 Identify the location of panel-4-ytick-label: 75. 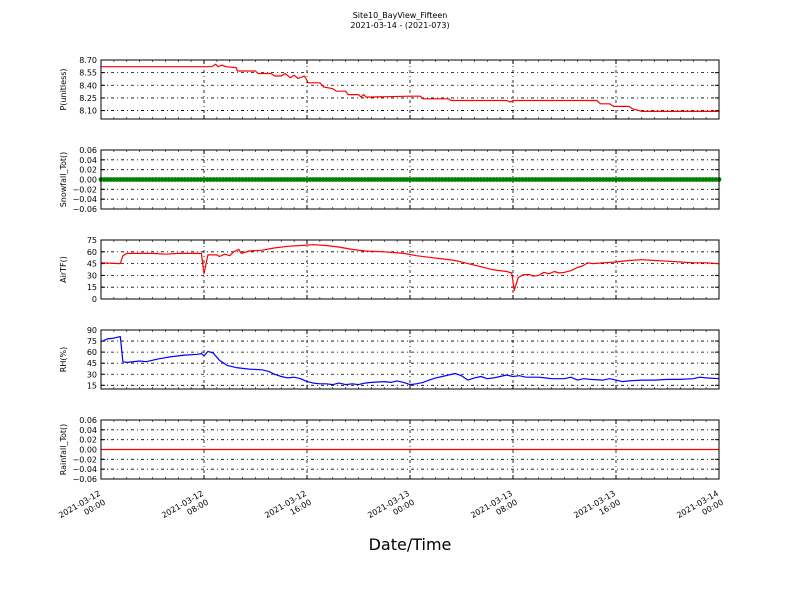
(92, 341).